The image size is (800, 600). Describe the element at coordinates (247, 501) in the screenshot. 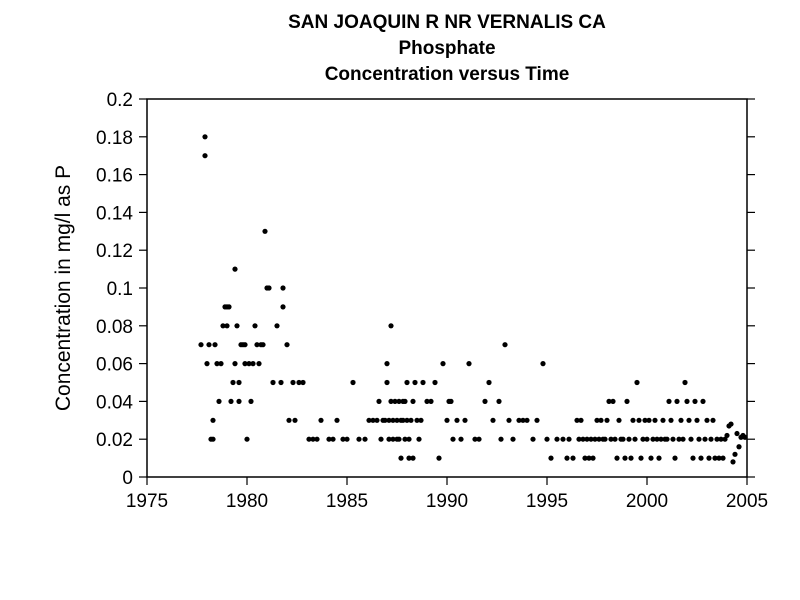

I see `x-tick-label: 1980` at that location.